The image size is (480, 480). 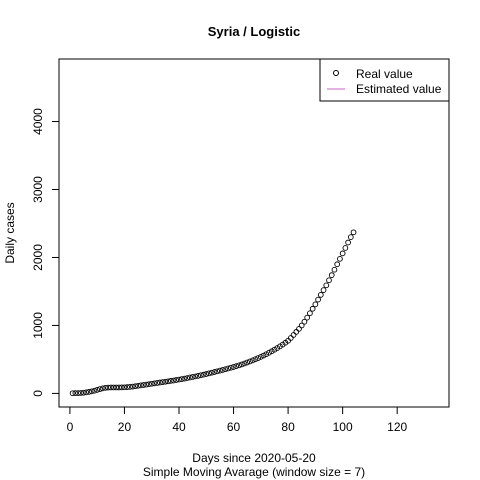 What do you see at coordinates (254, 31) in the screenshot?
I see `chart-title: Syria / Logistic` at bounding box center [254, 31].